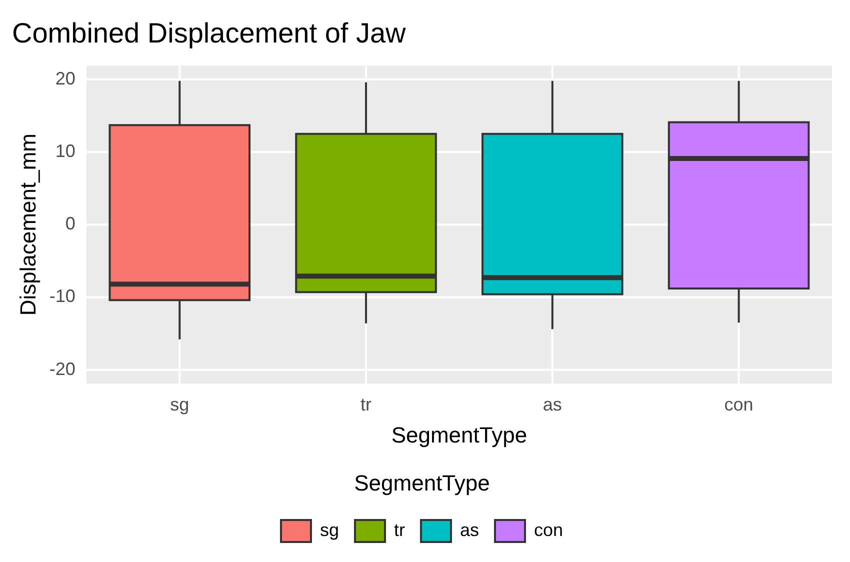  I want to click on legend-label: con, so click(549, 530).